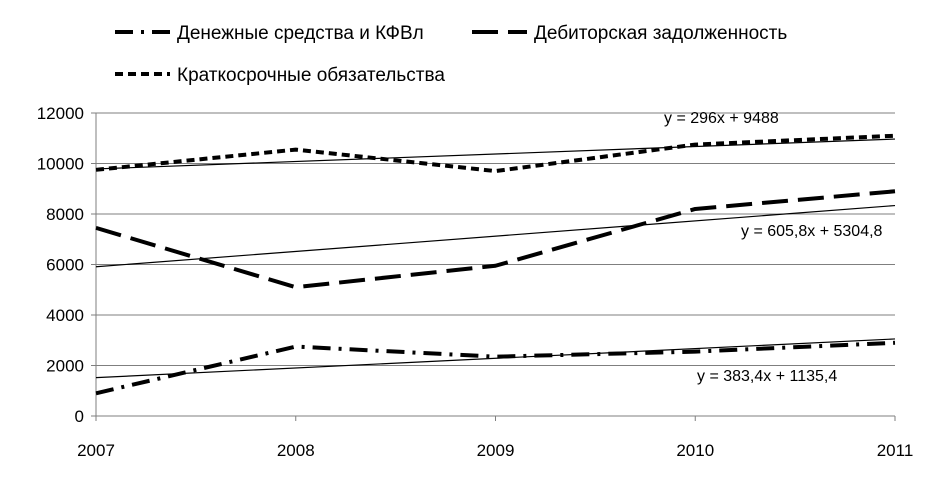  What do you see at coordinates (300, 33) in the screenshot?
I see `legend-label-1: Денежные средства и КФВл` at bounding box center [300, 33].